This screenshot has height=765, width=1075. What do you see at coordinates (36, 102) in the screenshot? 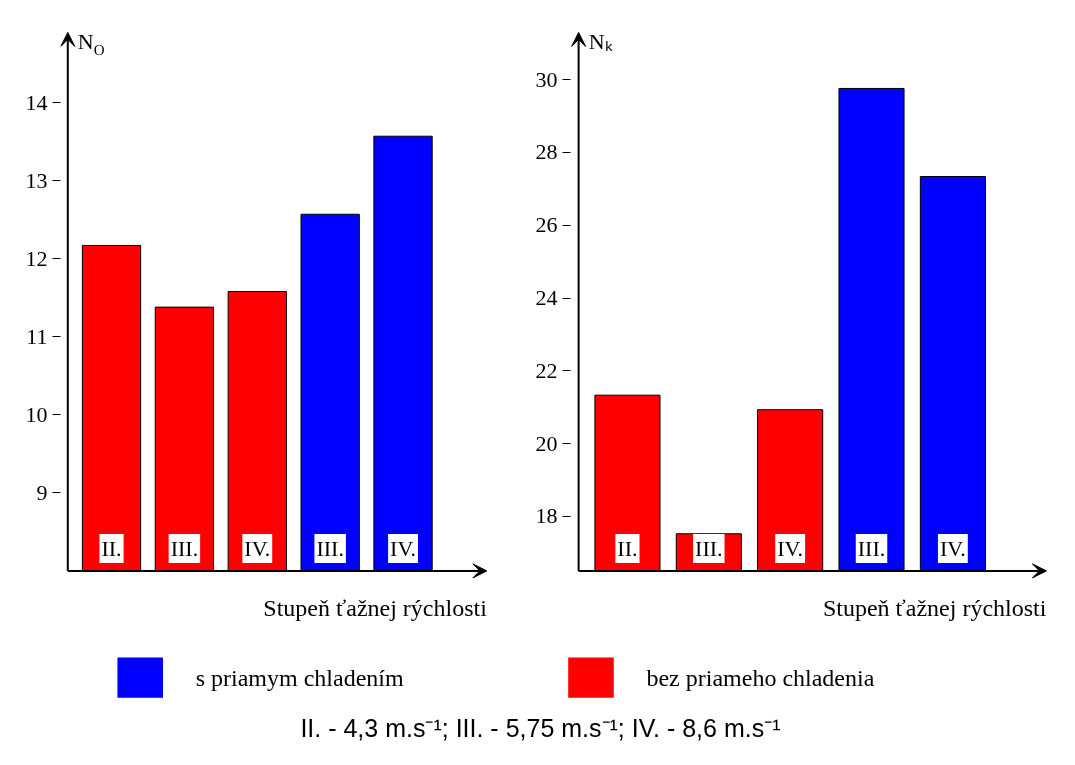
I see `y-tick-label: 14` at bounding box center [36, 102].